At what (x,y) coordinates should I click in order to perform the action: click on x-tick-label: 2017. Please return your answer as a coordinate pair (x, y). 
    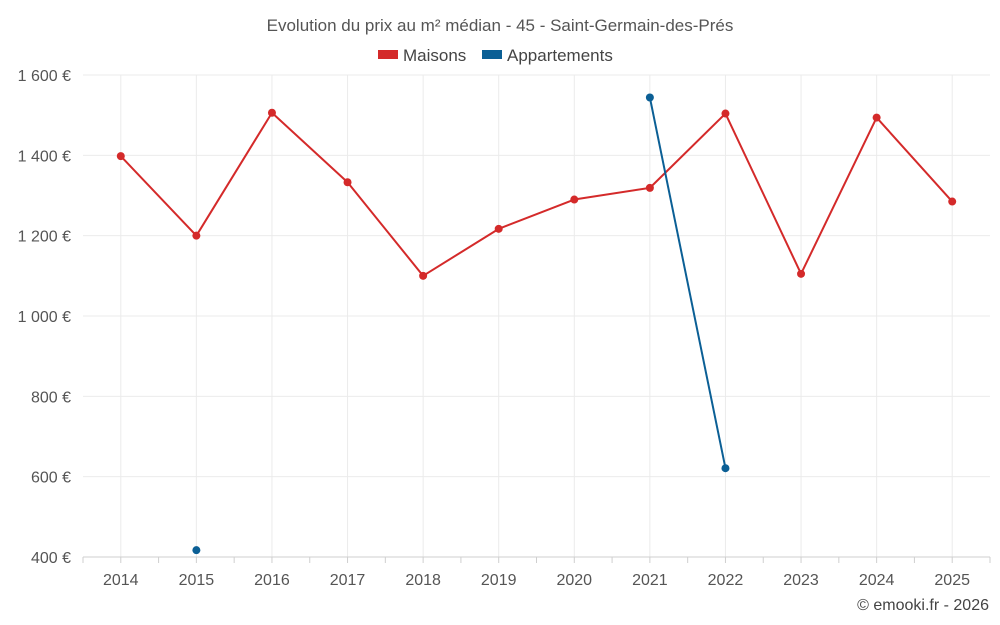
    Looking at the image, I should click on (348, 580).